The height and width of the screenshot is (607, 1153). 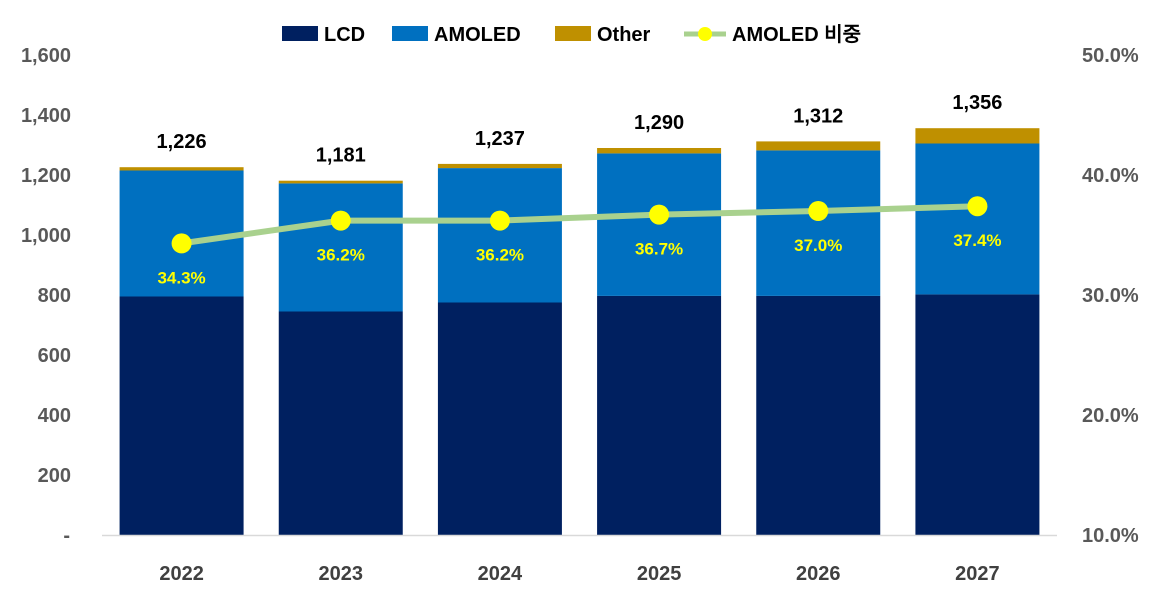 What do you see at coordinates (46, 236) in the screenshot?
I see `y-left-tick-label: 1,000` at bounding box center [46, 236].